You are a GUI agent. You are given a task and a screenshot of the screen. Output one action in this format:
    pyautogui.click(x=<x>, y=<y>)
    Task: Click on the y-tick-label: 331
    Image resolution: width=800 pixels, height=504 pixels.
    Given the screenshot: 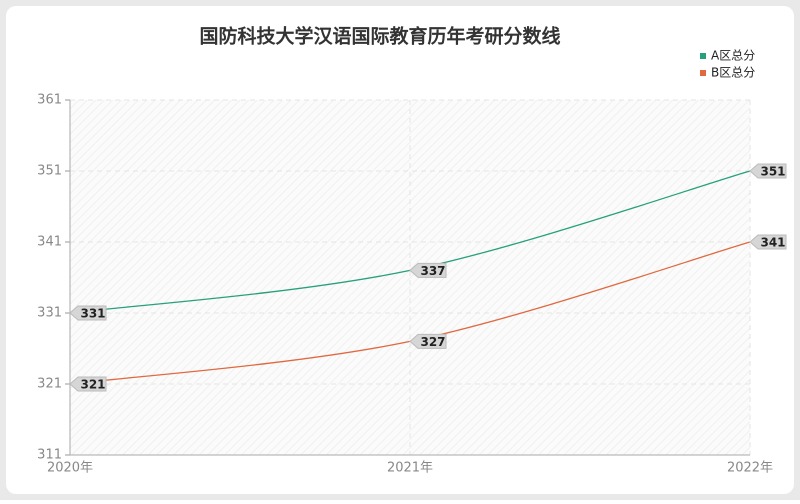 What is the action you would take?
    pyautogui.click(x=49, y=313)
    